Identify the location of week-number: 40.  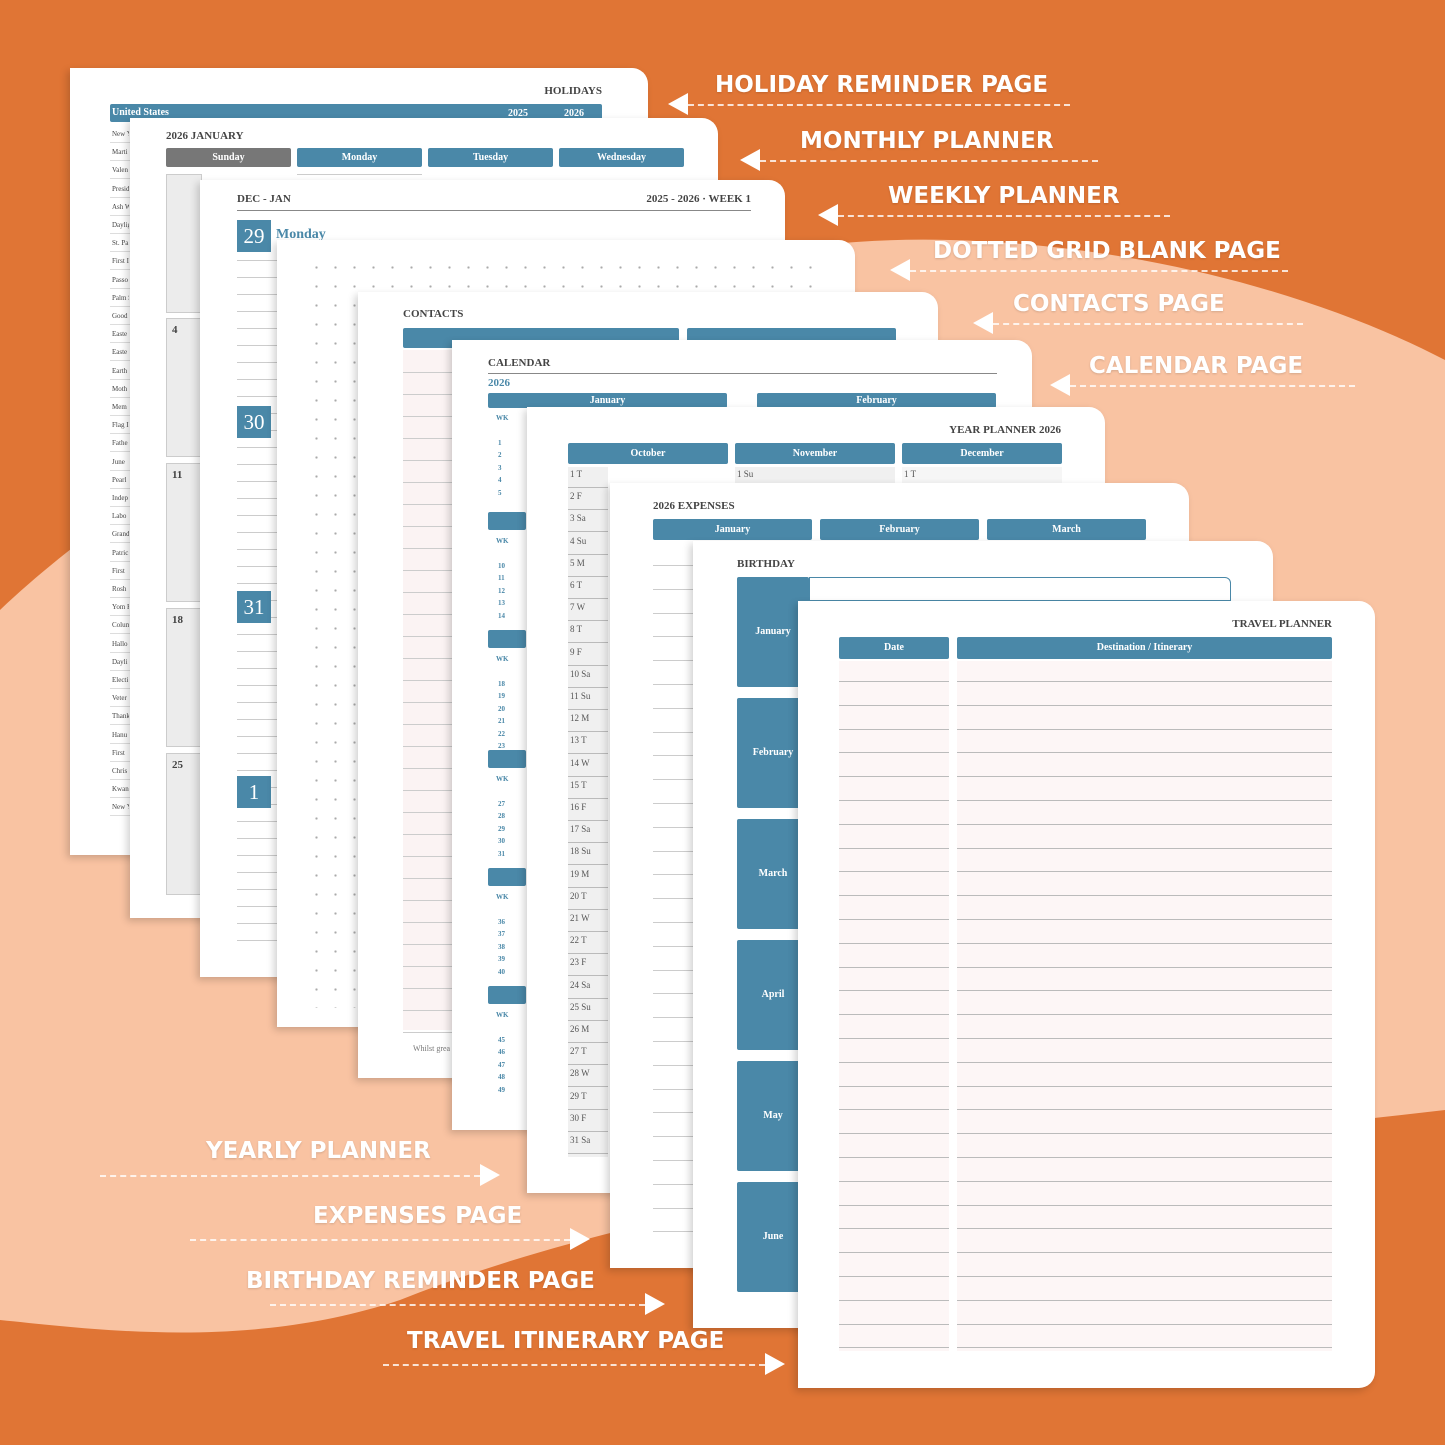
(501, 971).